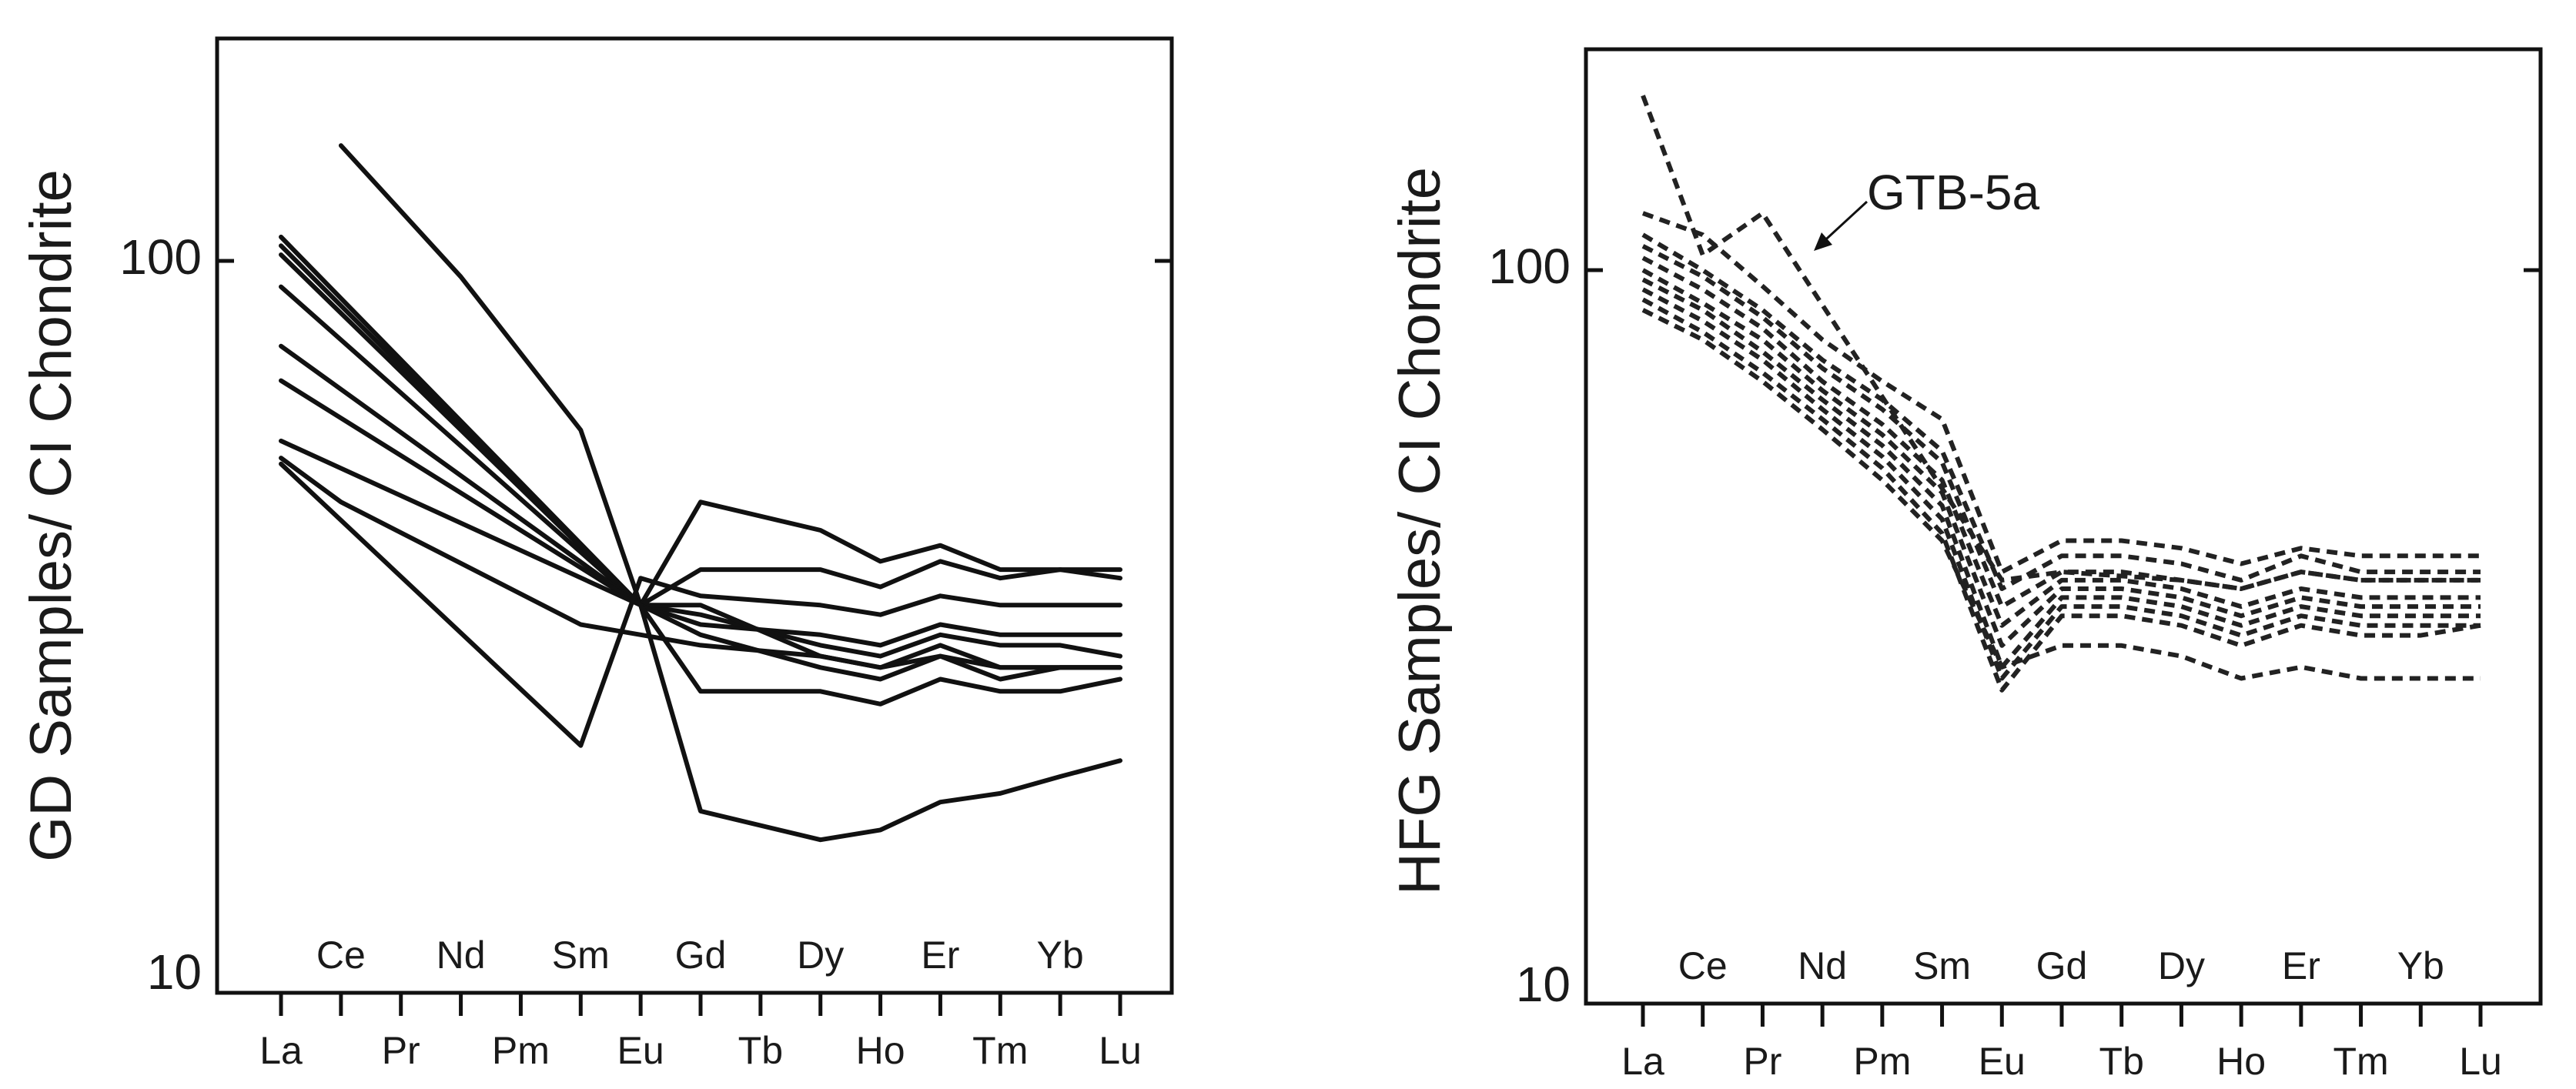 Image resolution: width=2576 pixels, height=1089 pixels. I want to click on annotation-arrowhead, so click(1823, 241).